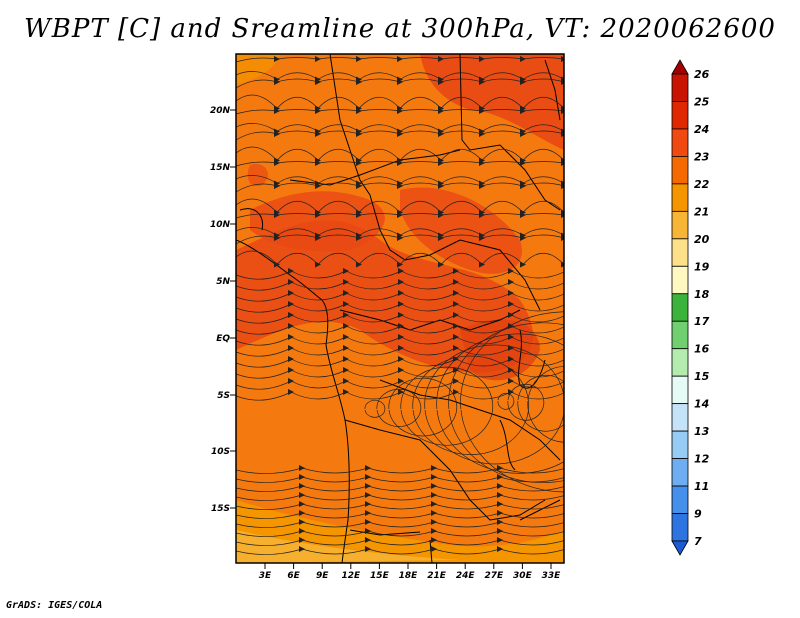 This screenshot has width=800, height=618. Describe the element at coordinates (702, 431) in the screenshot. I see `colorbar-label: 13` at that location.